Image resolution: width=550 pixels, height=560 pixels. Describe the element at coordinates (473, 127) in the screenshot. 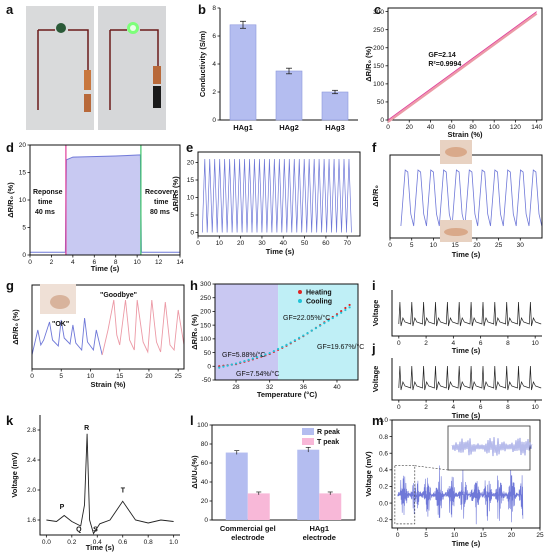

I see `x-tick-label: 80` at that location.